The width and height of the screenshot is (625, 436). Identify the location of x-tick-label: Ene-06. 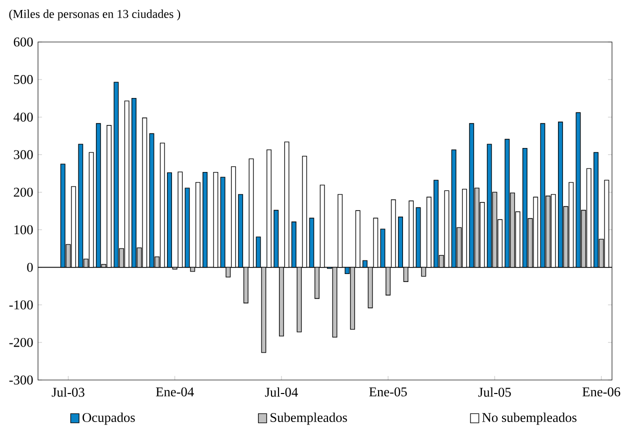
(601, 391).